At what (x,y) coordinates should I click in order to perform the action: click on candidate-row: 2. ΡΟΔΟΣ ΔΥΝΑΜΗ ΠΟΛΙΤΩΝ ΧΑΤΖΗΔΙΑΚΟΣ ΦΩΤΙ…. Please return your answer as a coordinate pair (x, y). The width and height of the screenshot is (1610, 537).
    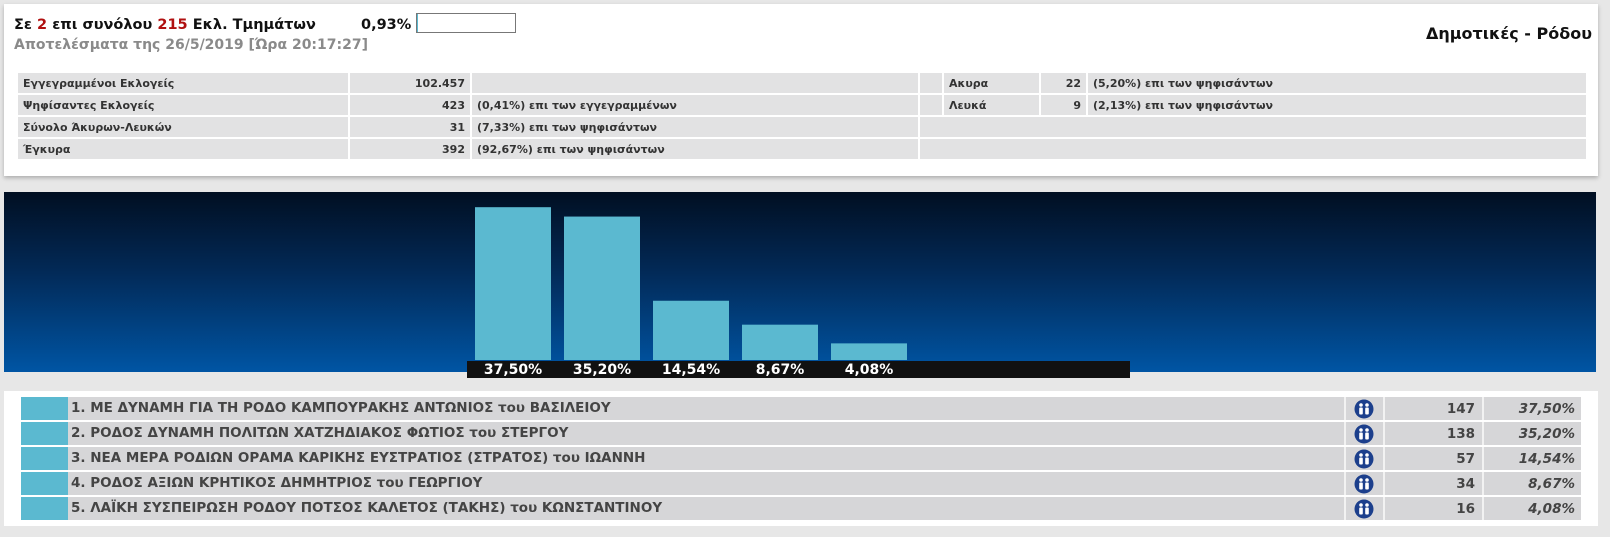
    Looking at the image, I should click on (801, 433).